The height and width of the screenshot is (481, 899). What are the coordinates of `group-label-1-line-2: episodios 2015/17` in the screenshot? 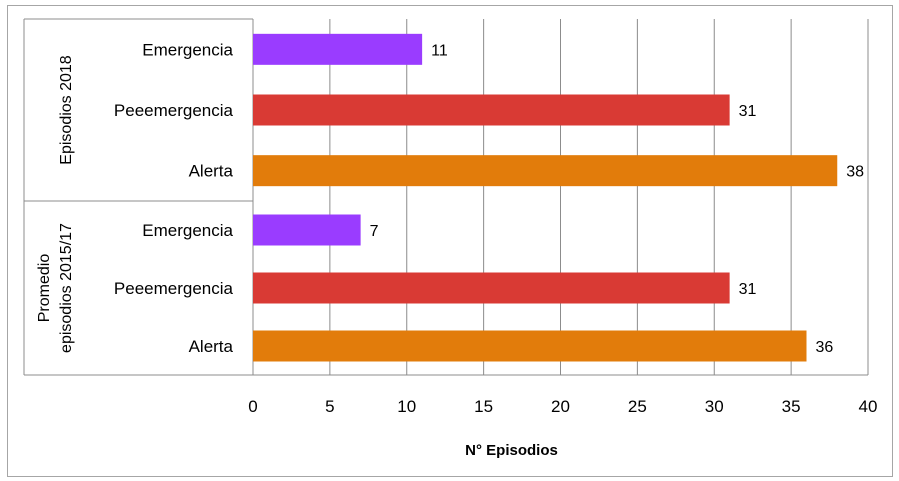 It's located at (66, 288).